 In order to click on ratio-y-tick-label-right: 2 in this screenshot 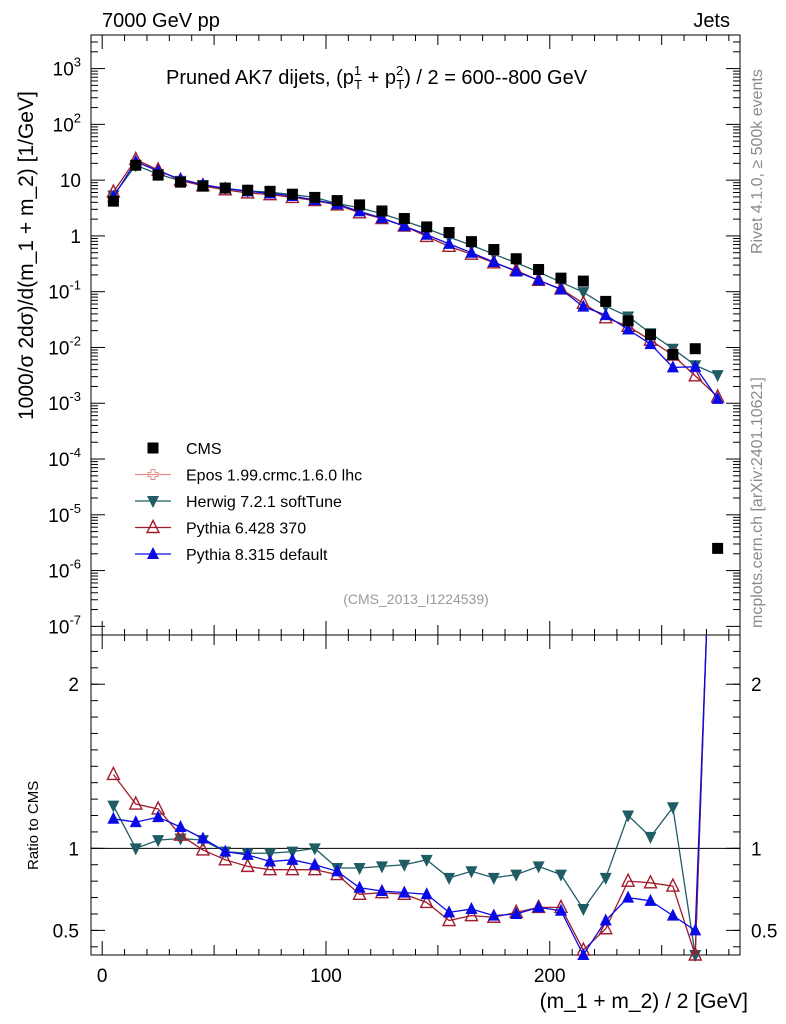, I will do `click(756, 685)`.